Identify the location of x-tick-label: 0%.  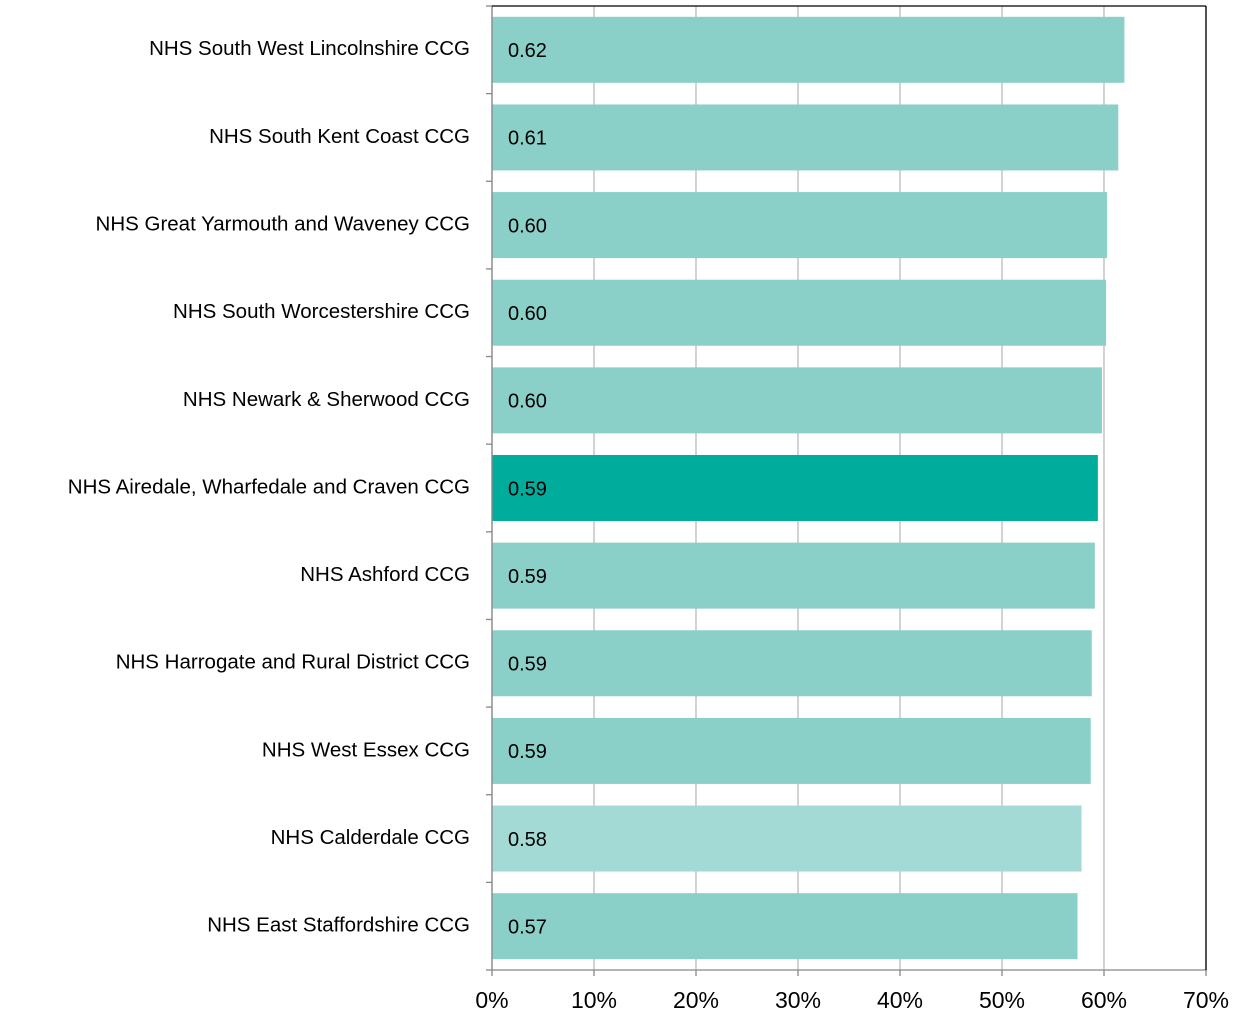
(491, 1000).